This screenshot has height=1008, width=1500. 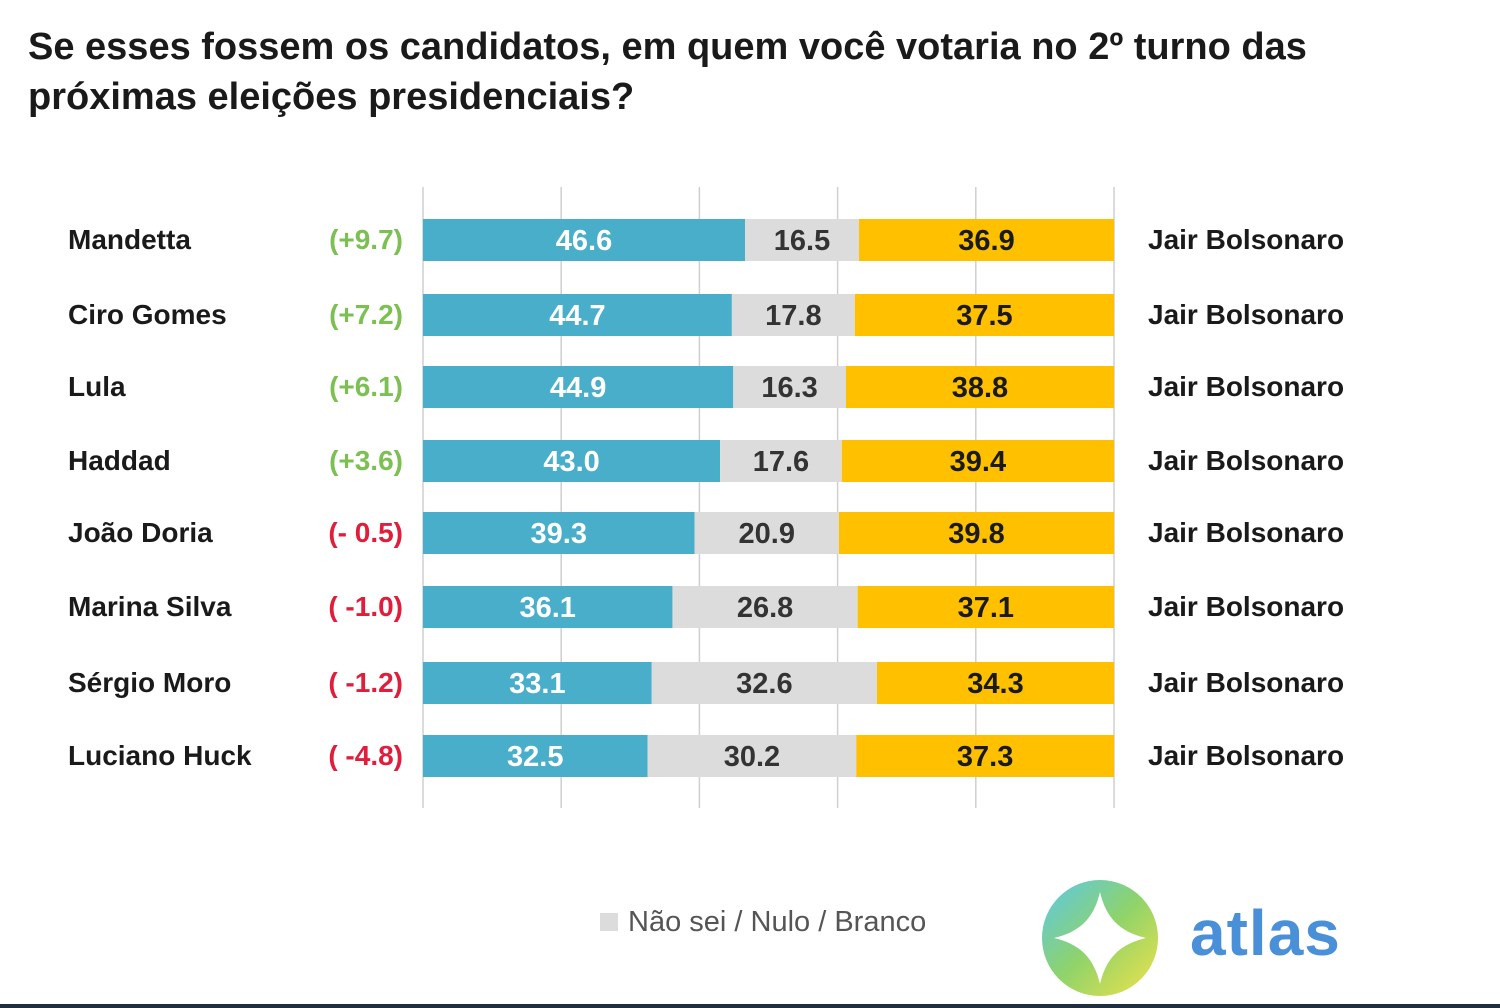 I want to click on legend-label-undecided: Não sei / Nulo / Branco, so click(x=777, y=921).